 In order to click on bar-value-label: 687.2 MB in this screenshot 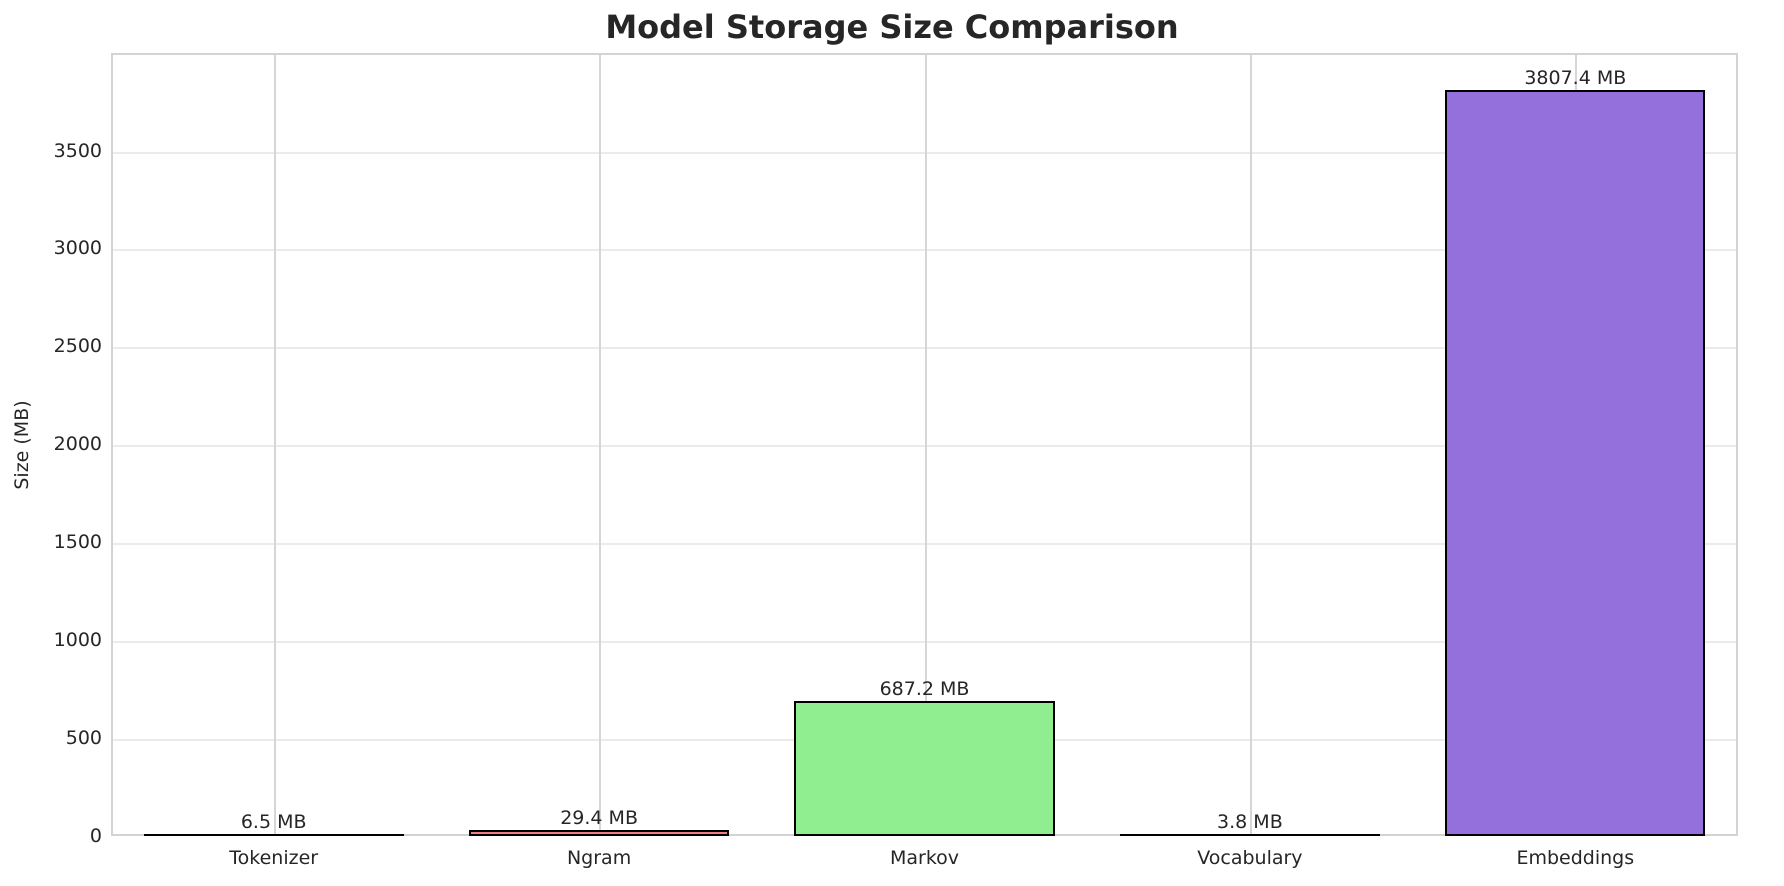, I will do `click(924, 689)`.